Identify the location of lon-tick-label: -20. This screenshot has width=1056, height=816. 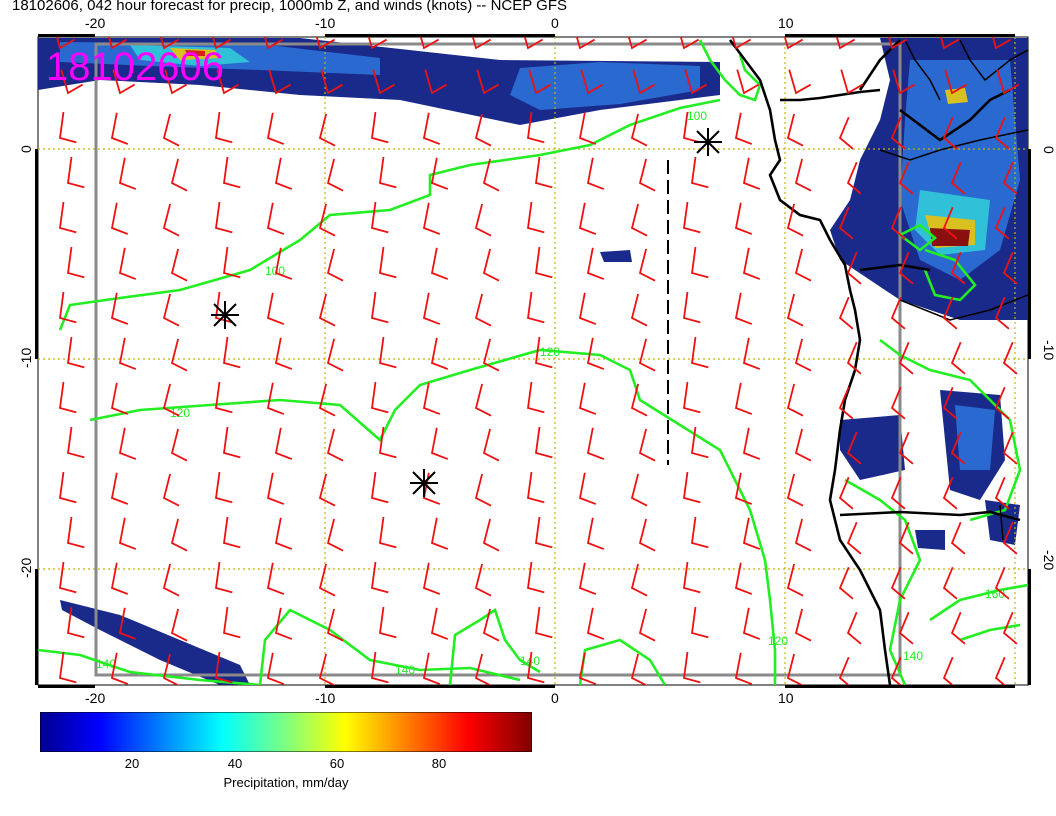
(95, 23).